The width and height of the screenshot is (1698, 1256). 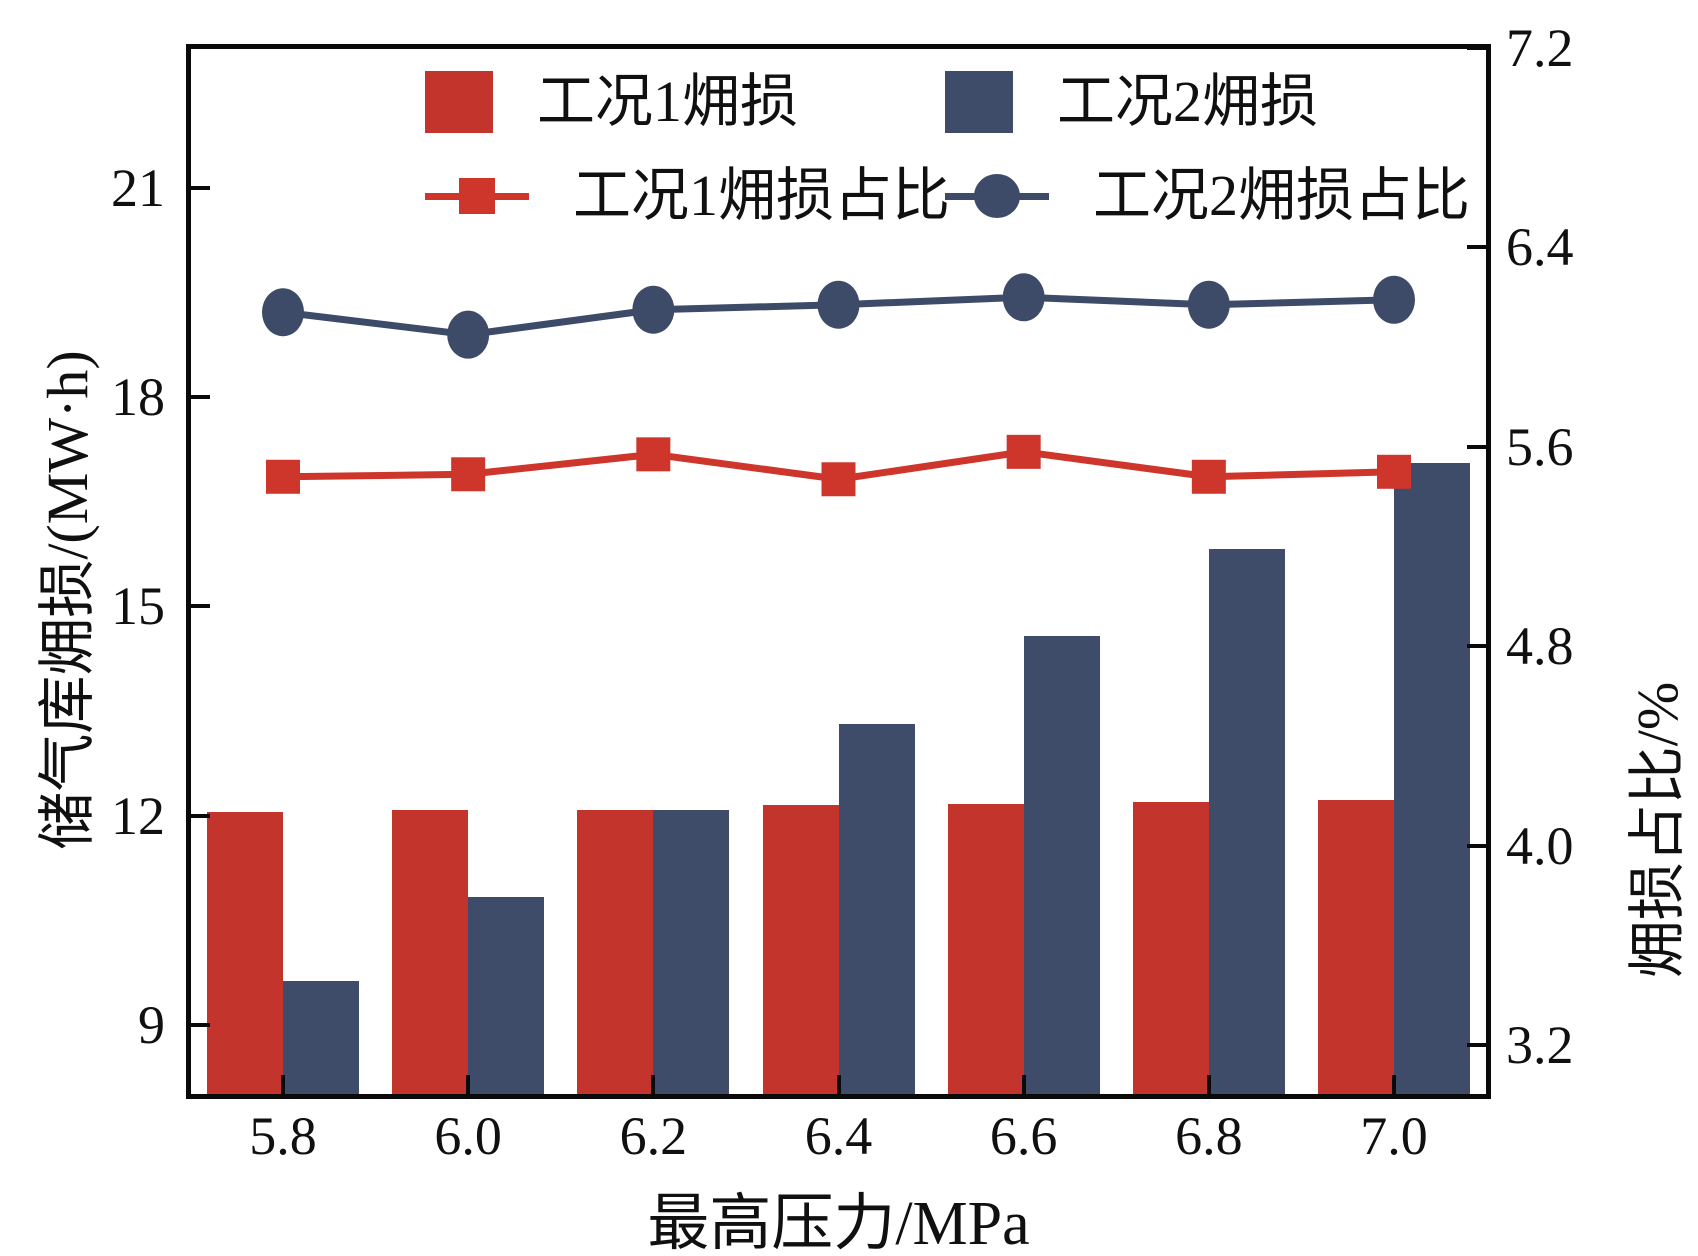 I want to click on legend-item-case1-bar-label: 工况1㶲损, so click(x=668, y=101).